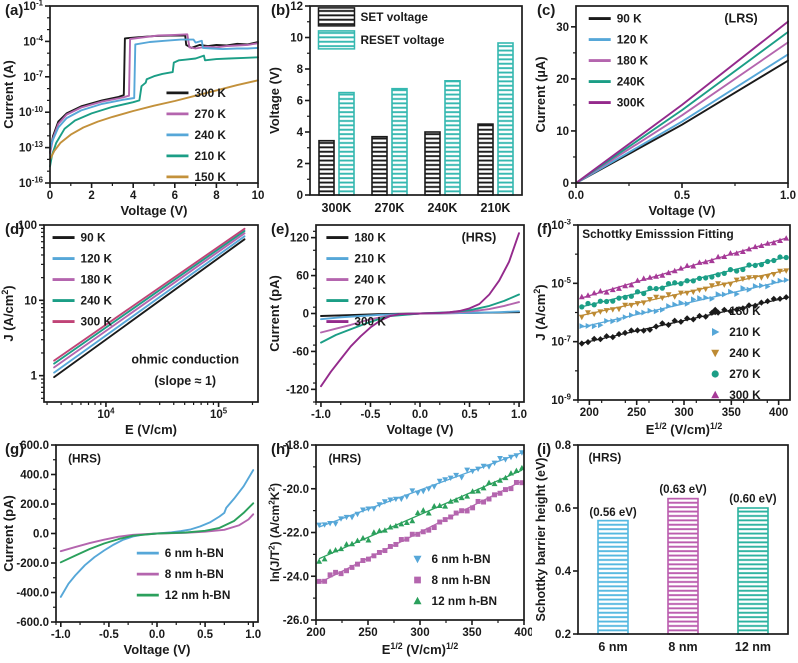 The width and height of the screenshot is (798, 663). Describe the element at coordinates (657, 234) in the screenshot. I see `svg-text: Schottky Emisssion Fitting` at that location.